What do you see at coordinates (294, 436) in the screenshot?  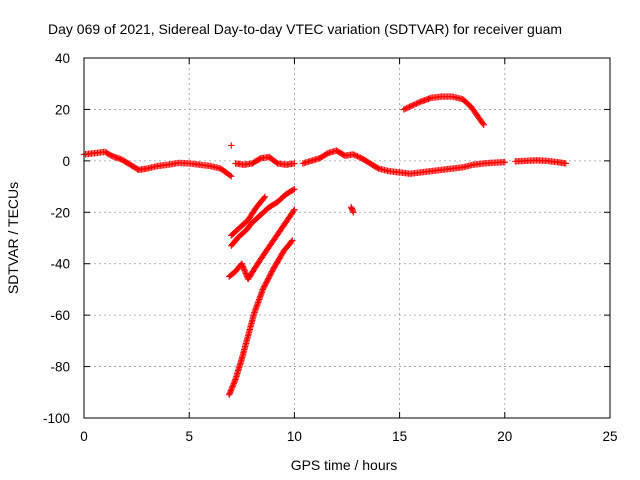 I see `x-tick-label: 10` at bounding box center [294, 436].